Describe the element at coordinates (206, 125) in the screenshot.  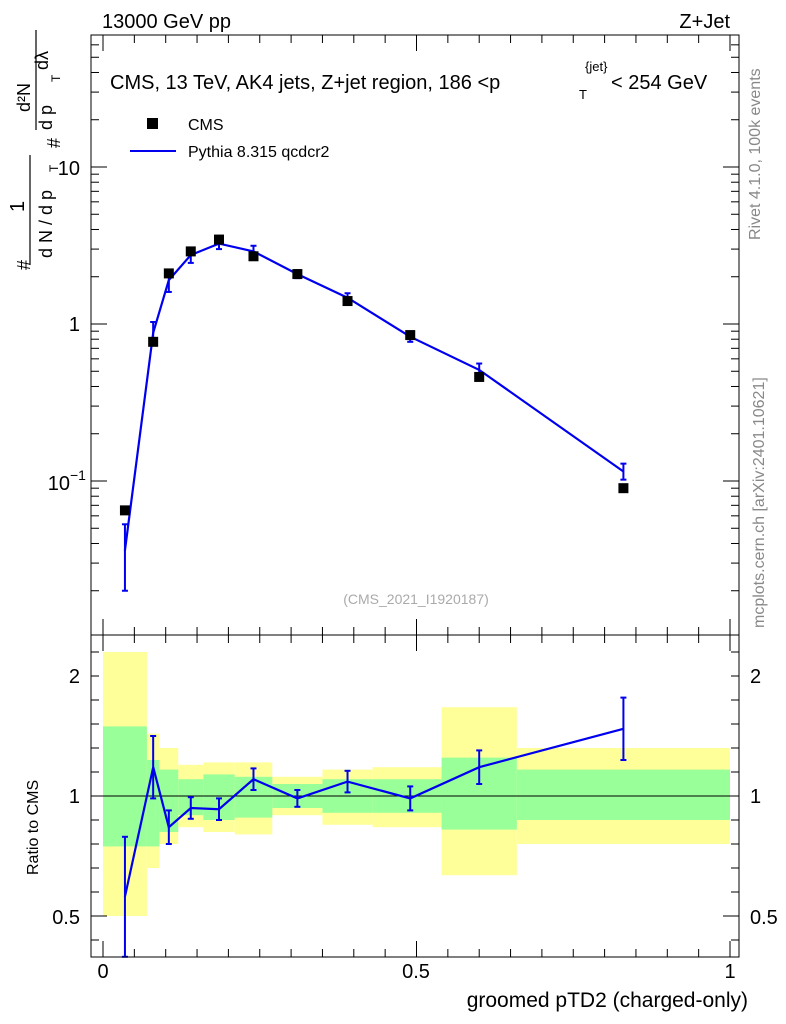
I see `legend-cms-label: CMS` at that location.